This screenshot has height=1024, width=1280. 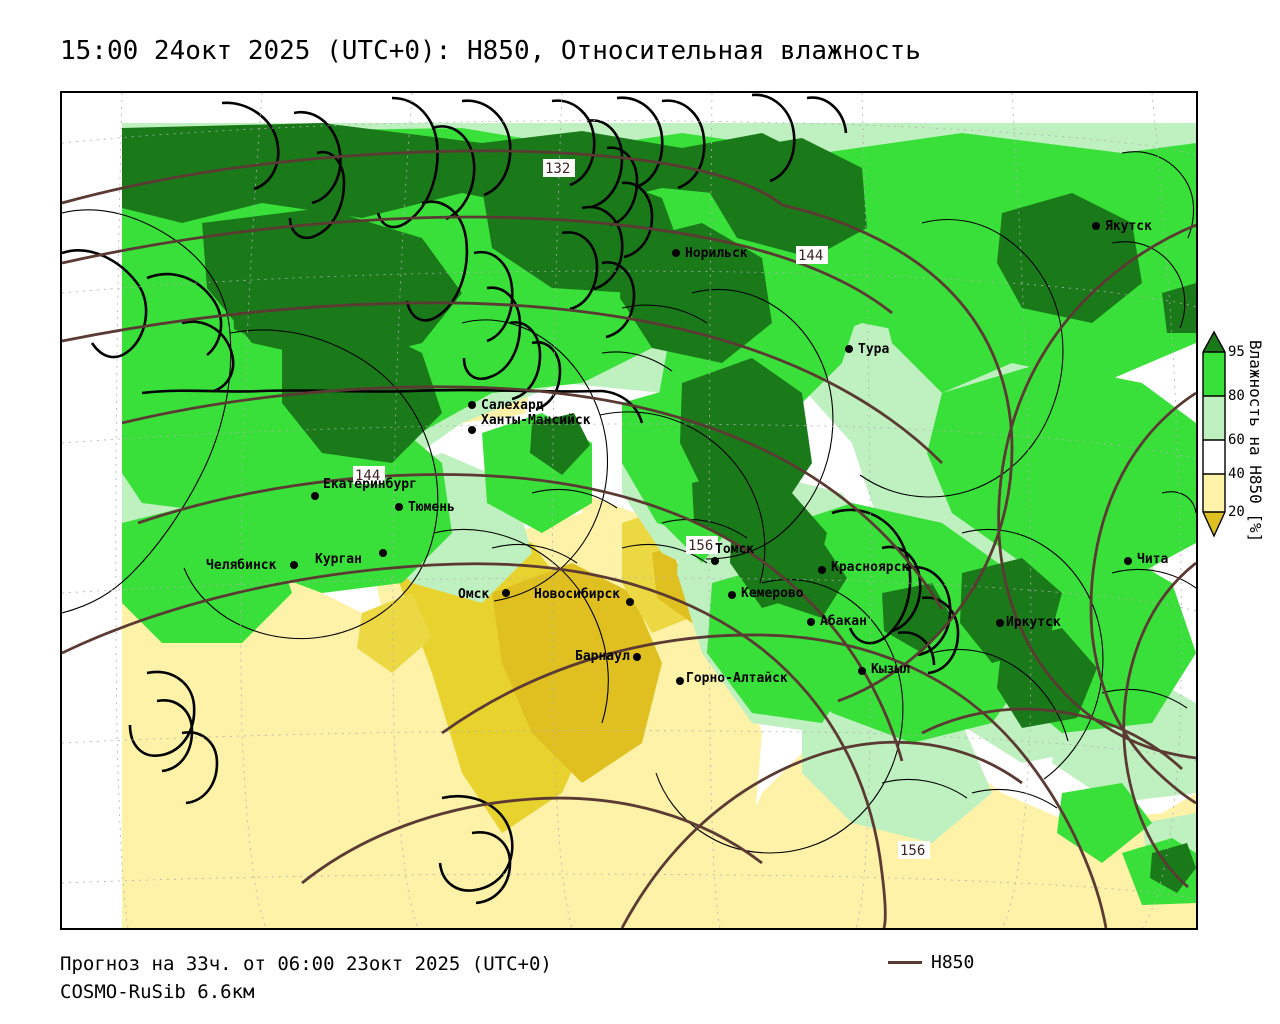 I want to click on contour-label: 132, so click(x=559, y=168).